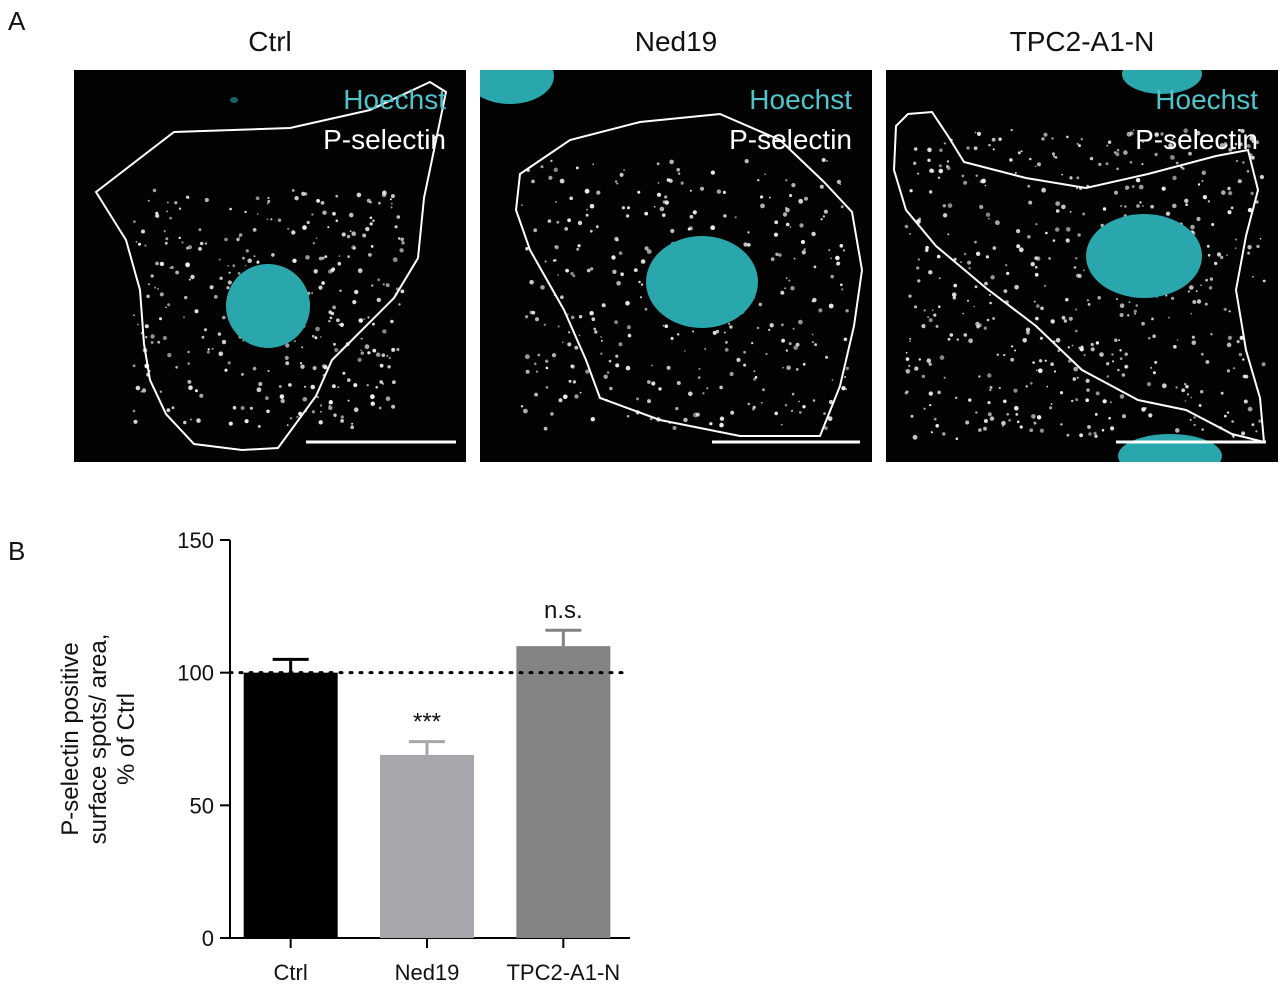 This screenshot has height=987, width=1280. Describe the element at coordinates (672, 257) in the screenshot. I see `micrograph-ned19-image` at that location.